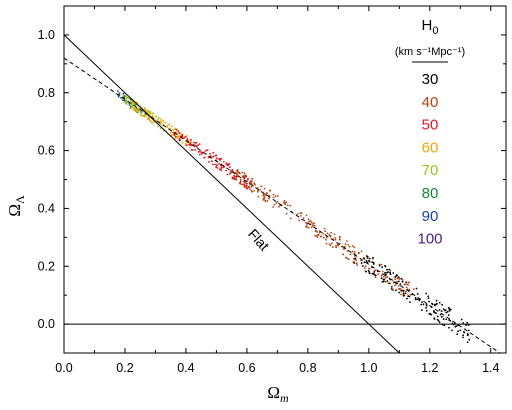  Describe the element at coordinates (430, 216) in the screenshot. I see `legend-entry: 90` at that location.